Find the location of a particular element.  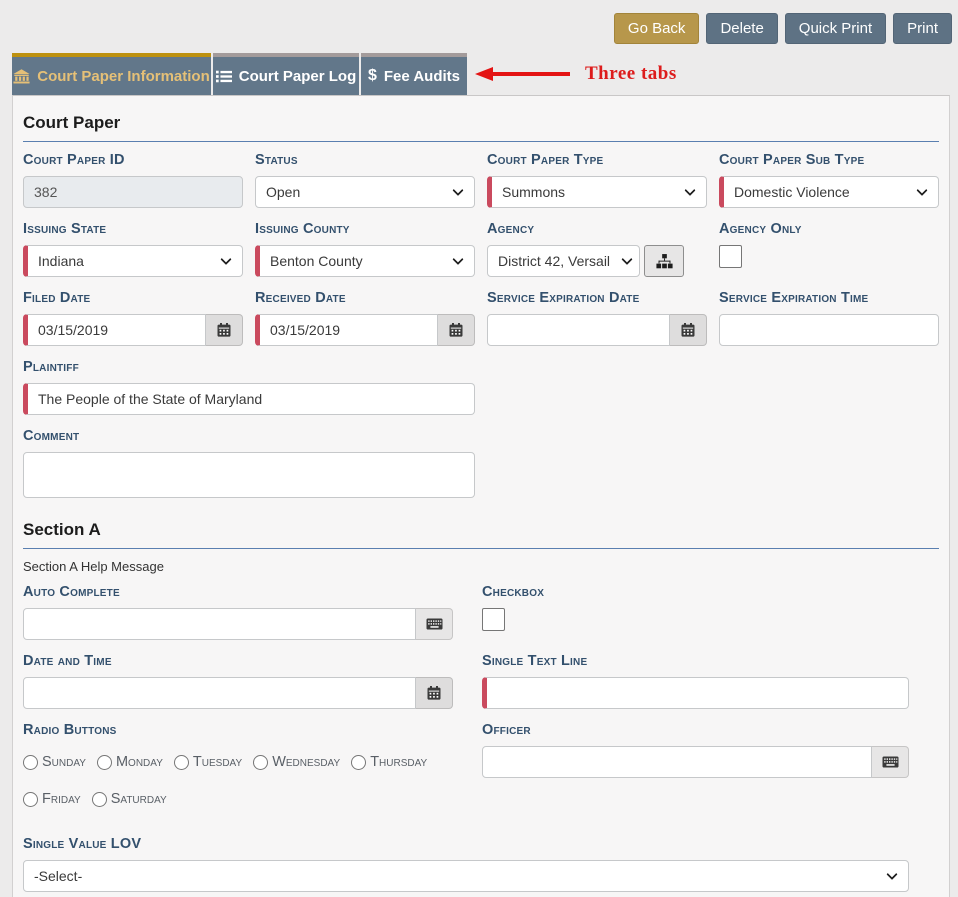

radio-monday: Monday is located at coordinates (129, 762).